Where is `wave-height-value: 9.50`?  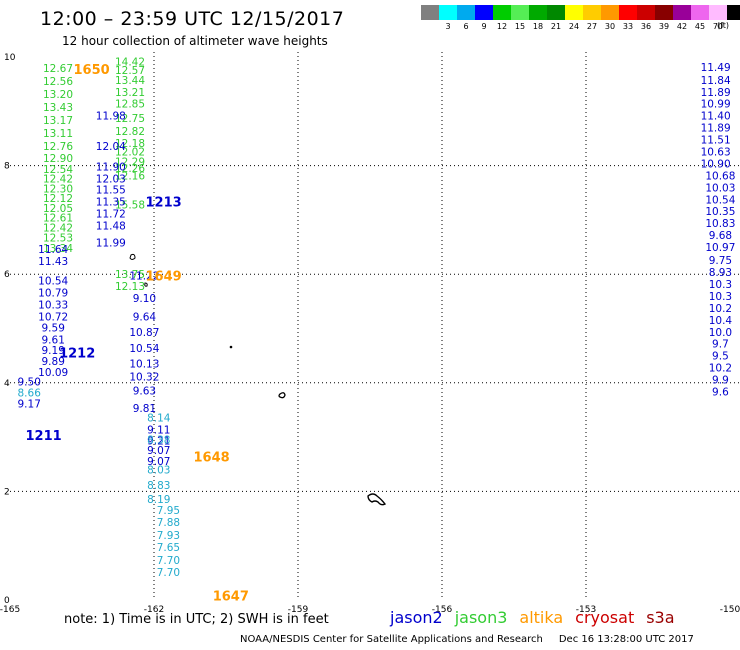
wave-height-value: 9.50 is located at coordinates (29, 383).